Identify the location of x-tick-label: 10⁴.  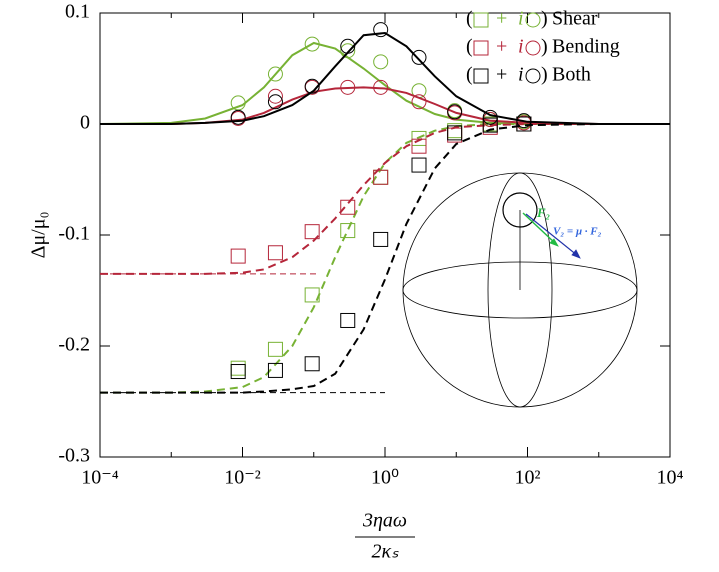
(670, 478).